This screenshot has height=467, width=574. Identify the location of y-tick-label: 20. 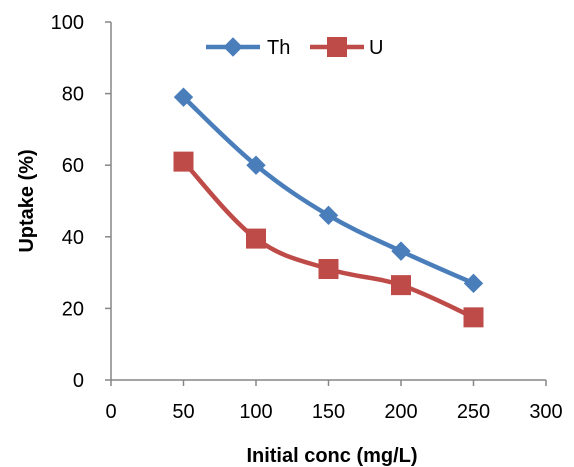
(73, 309).